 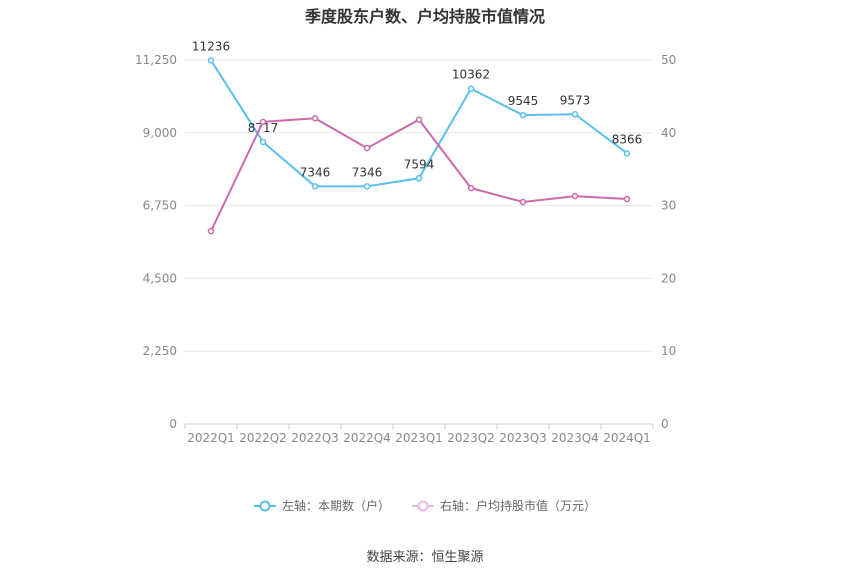 I want to click on y-right-tick-label: 10, so click(x=668, y=351).